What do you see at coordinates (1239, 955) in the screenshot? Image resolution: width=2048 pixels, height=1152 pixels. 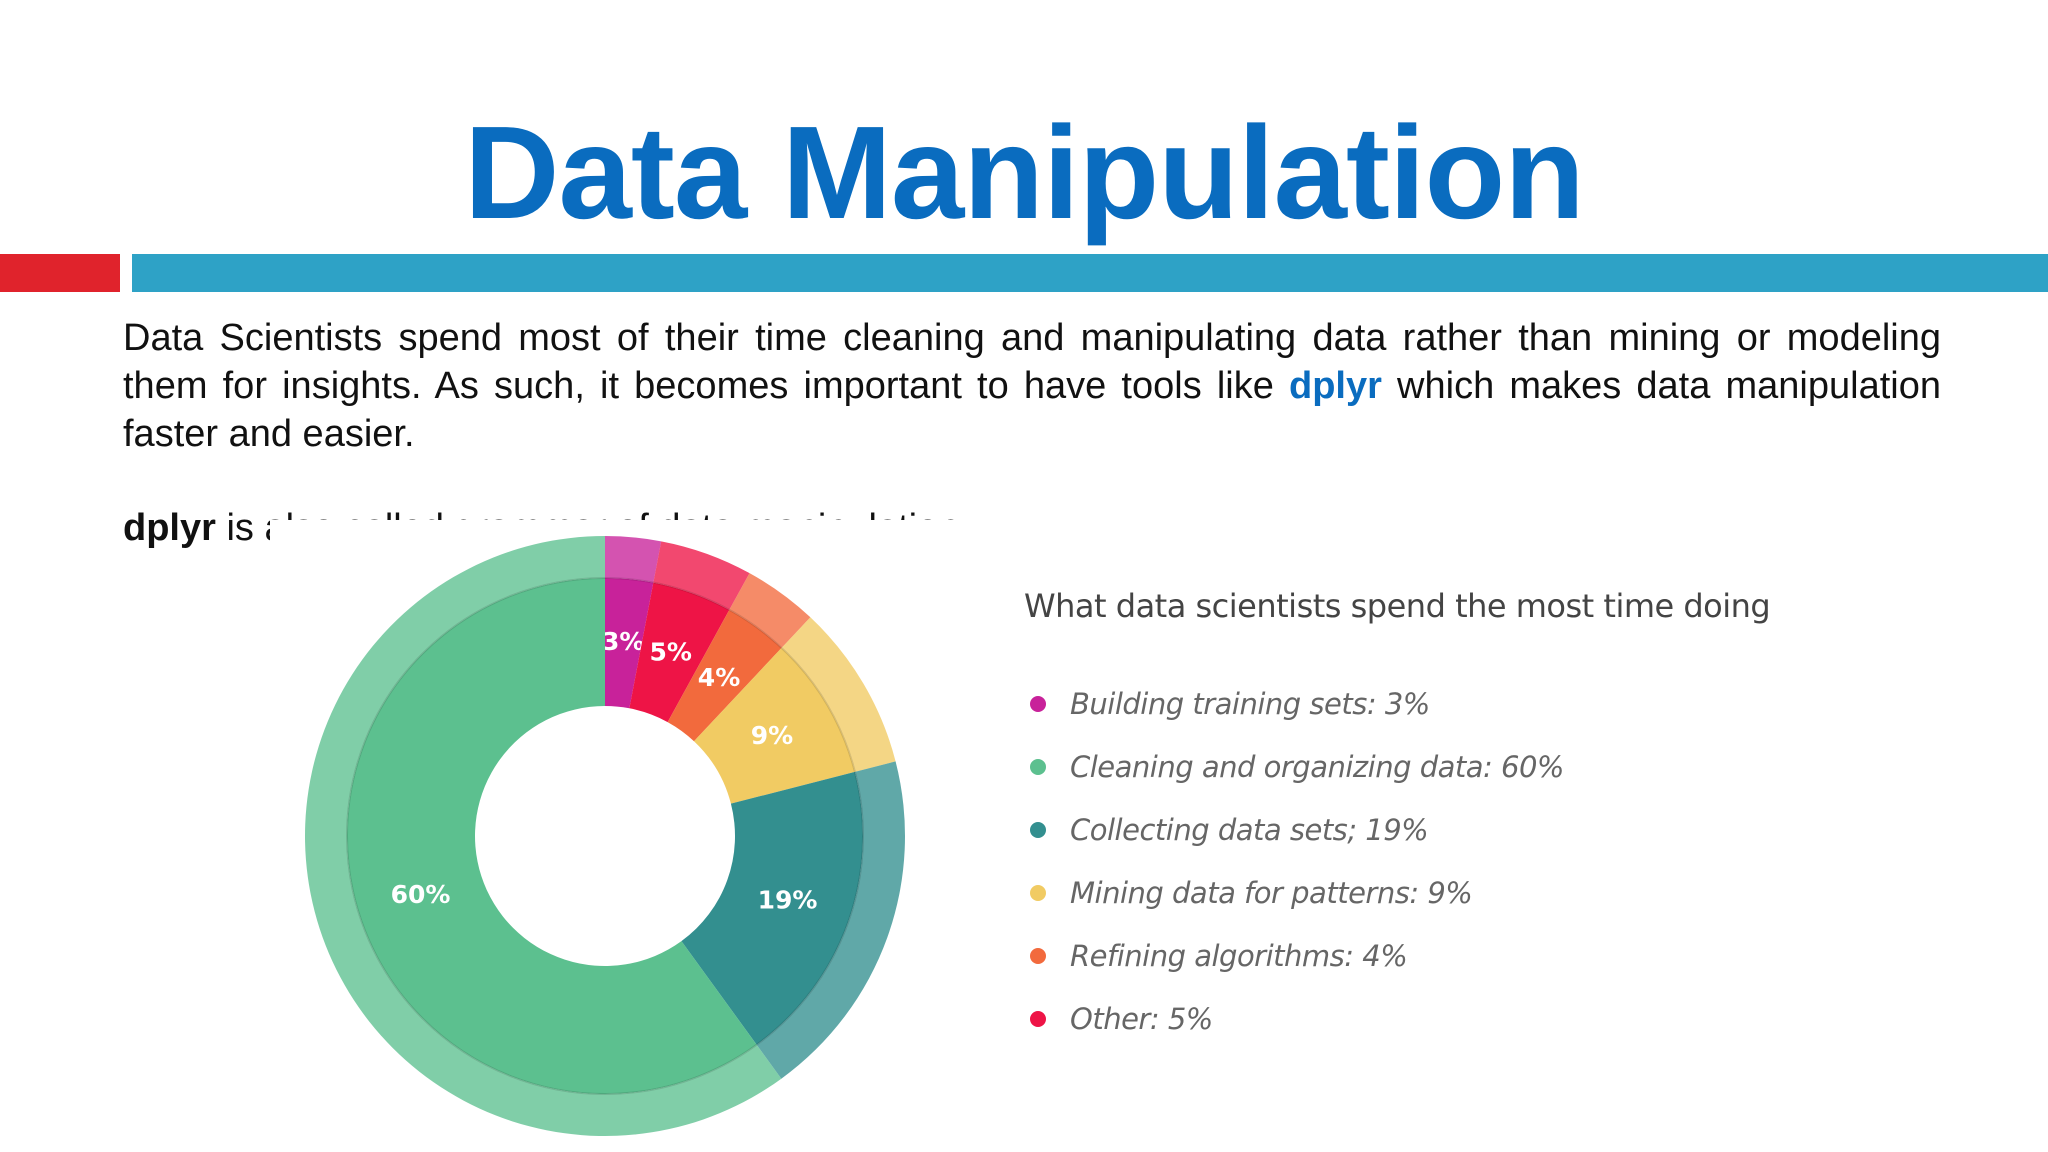 I see `legend-label: Refining algorithms: 4%` at bounding box center [1239, 955].